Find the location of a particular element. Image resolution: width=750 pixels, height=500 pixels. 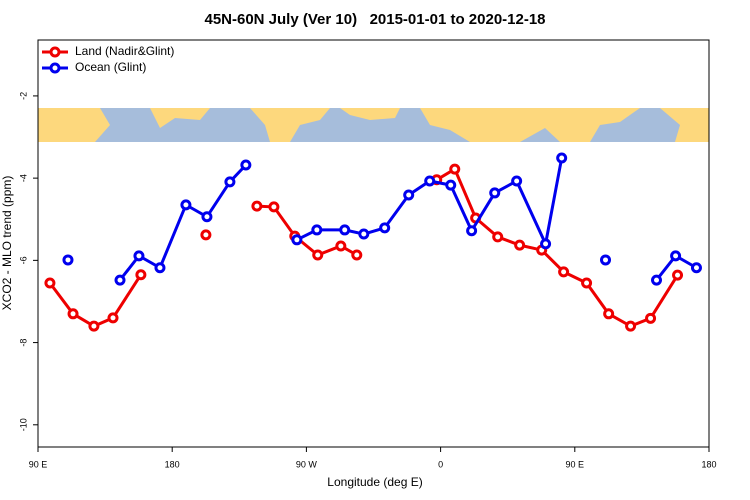

legend: Land (Nadir&Glint) Ocean (Glint) is located at coordinates (108, 59).